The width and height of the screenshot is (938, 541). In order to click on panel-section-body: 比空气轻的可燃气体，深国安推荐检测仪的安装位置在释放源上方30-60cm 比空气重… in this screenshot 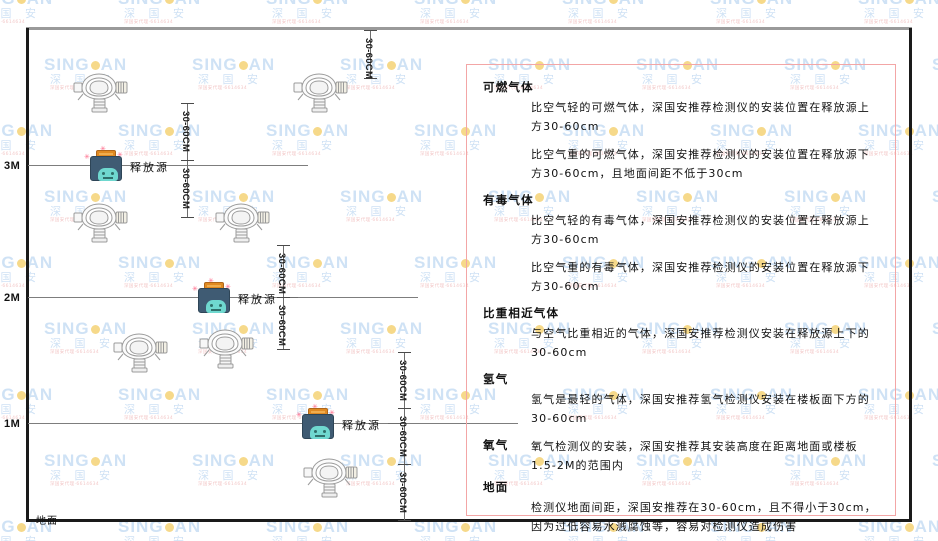, I will do `click(706, 140)`.